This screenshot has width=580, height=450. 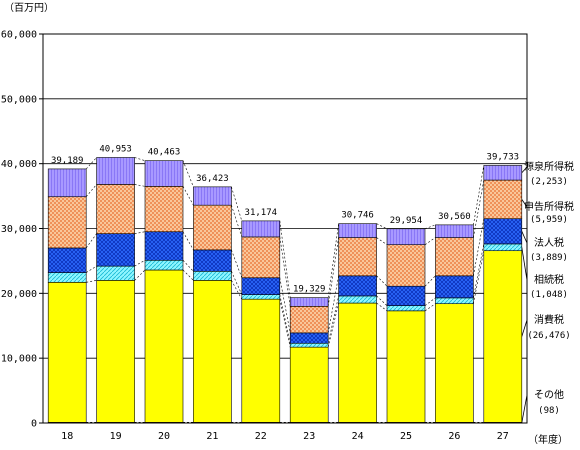 What do you see at coordinates (261, 213) in the screenshot?
I see `total-label: 31,174` at bounding box center [261, 213].